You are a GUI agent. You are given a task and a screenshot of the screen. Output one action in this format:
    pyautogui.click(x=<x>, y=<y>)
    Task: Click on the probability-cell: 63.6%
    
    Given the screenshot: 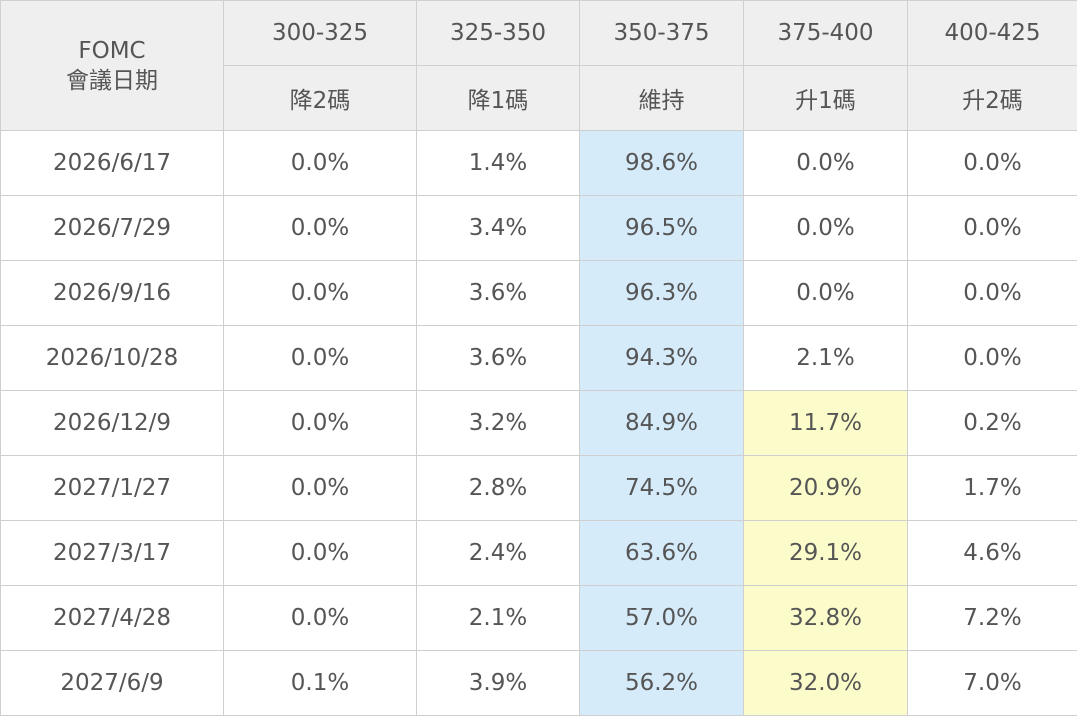 What is the action you would take?
    pyautogui.click(x=661, y=553)
    